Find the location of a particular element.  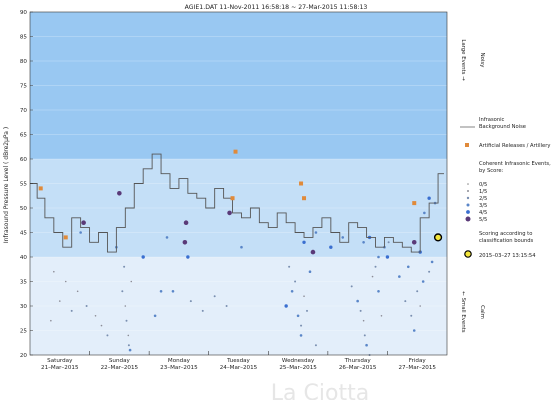

legend-noise-label-2: Background Noise is located at coordinates (502, 127).